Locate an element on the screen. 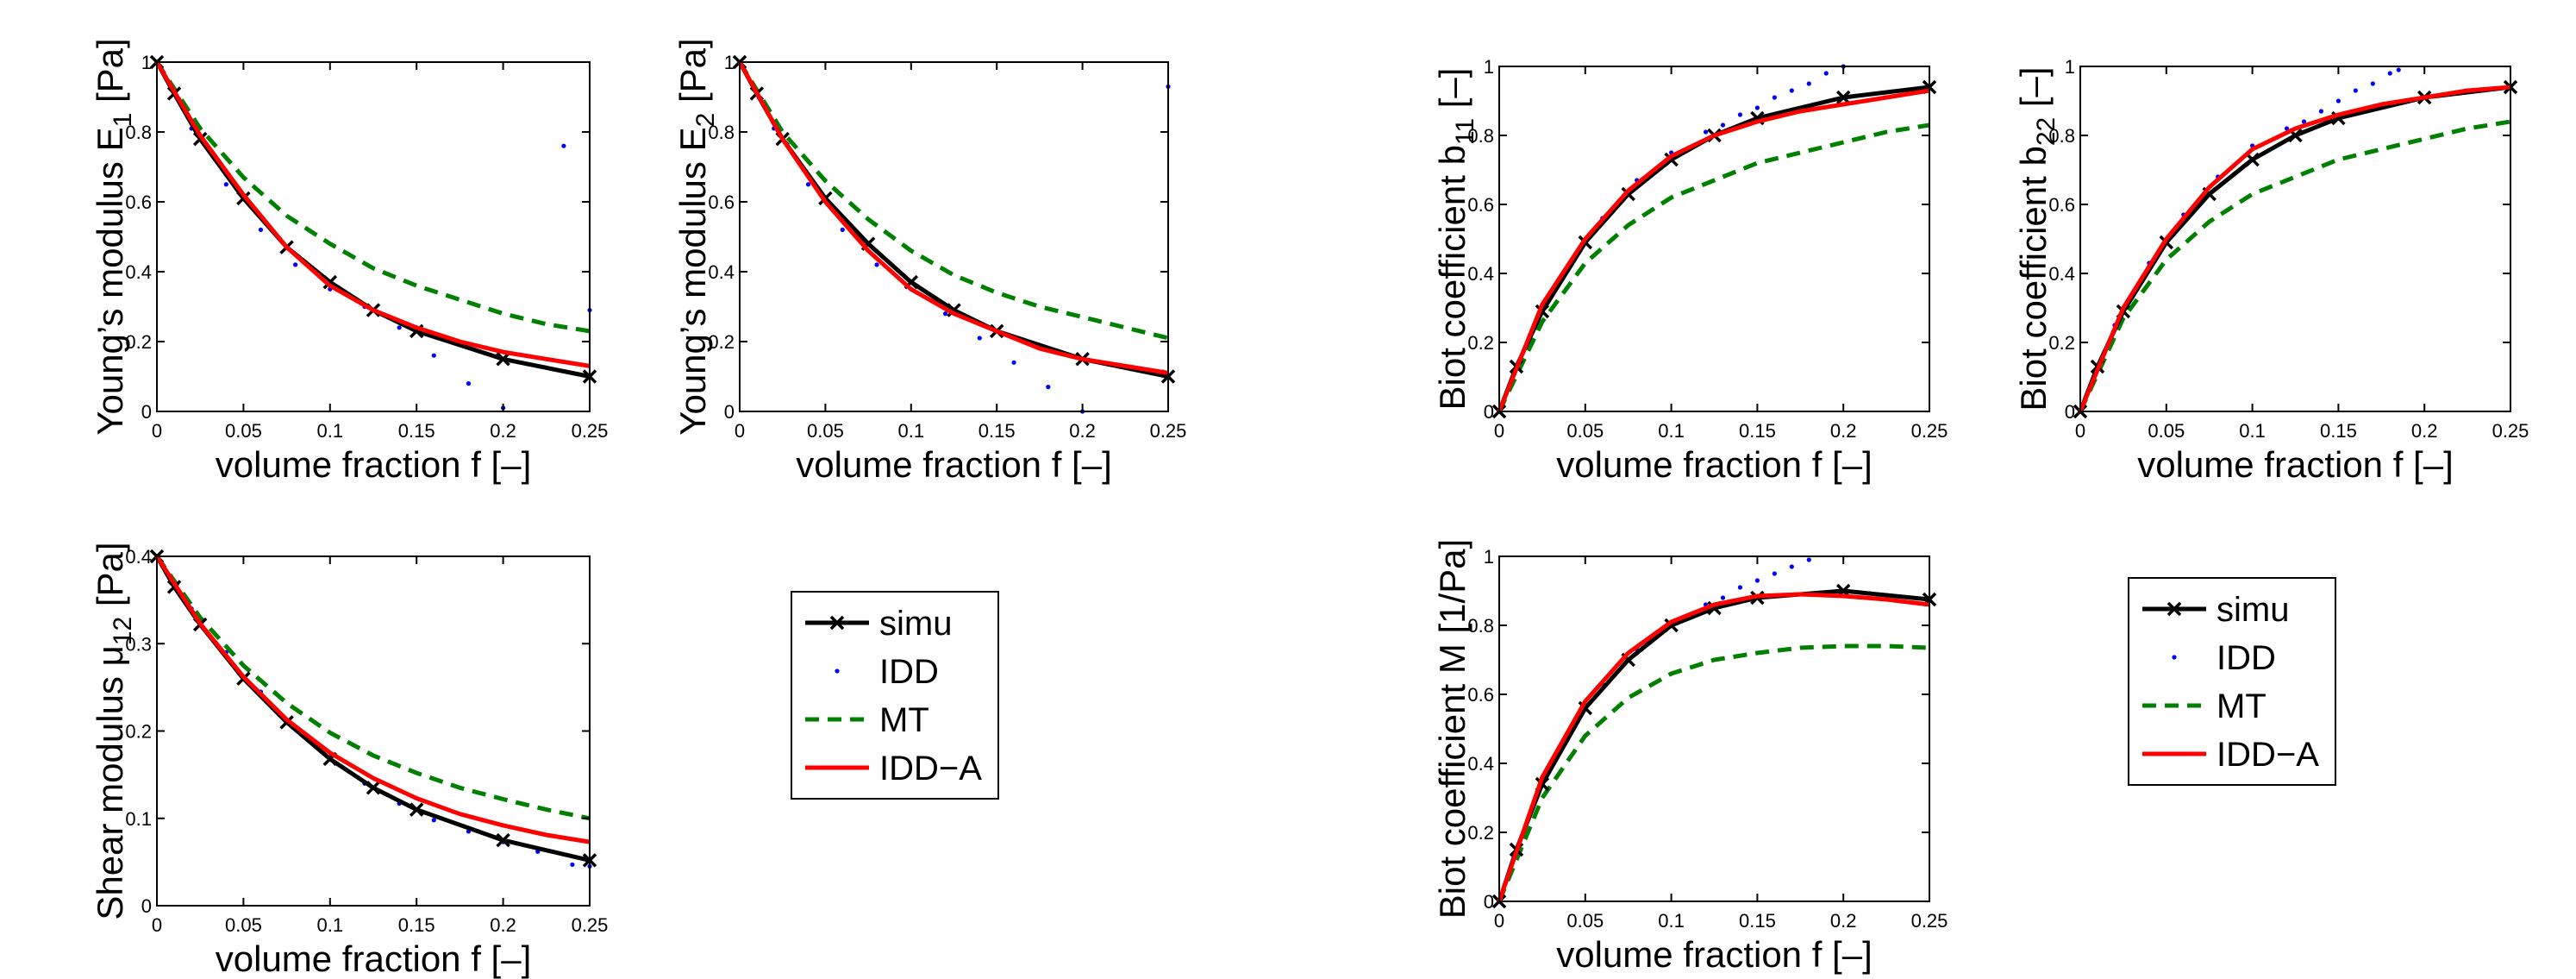  simu-series-line is located at coordinates (372, 219).